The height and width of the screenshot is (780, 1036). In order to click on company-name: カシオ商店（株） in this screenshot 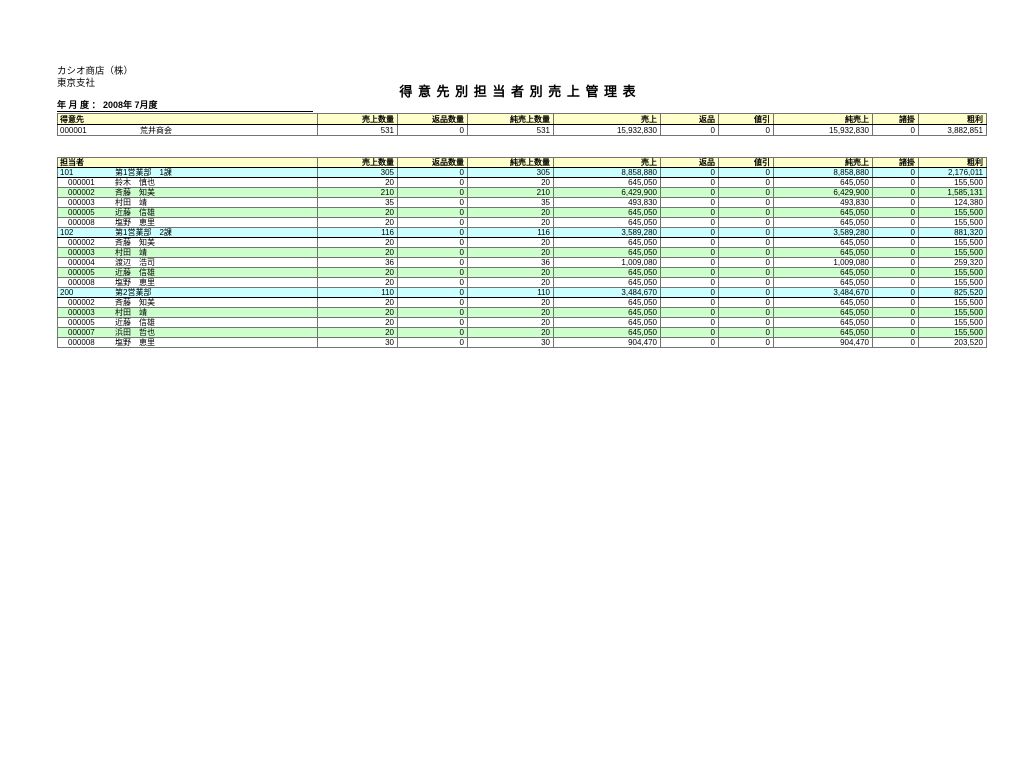, I will do `click(95, 71)`.